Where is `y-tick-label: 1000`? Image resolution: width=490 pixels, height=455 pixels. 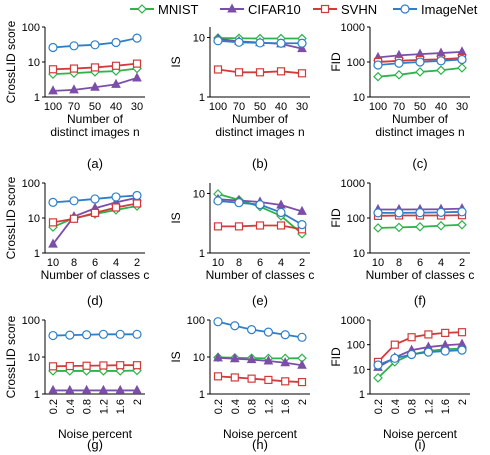
y-tick-label: 1000 is located at coordinates (353, 184).